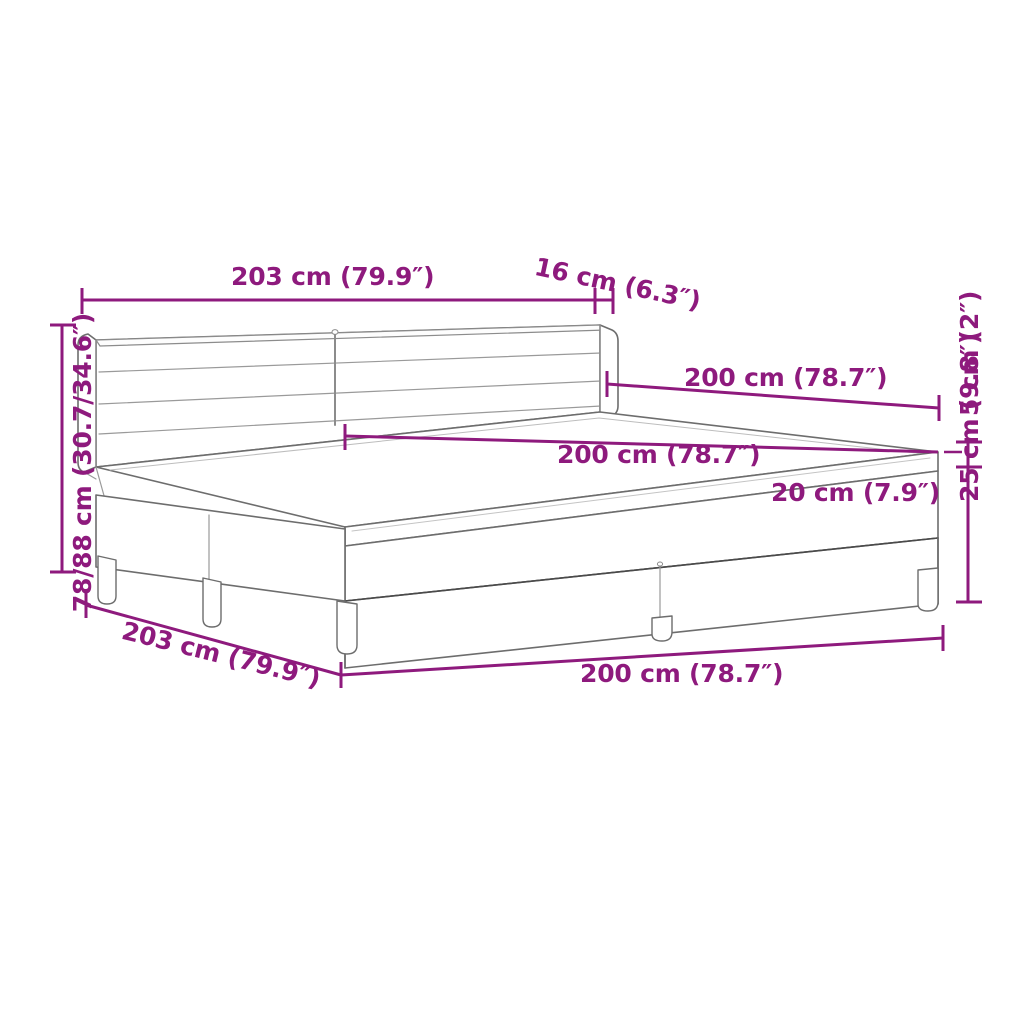 The image size is (1024, 1024). Describe the element at coordinates (63, 448) in the screenshot. I see `dim-total-height` at that location.